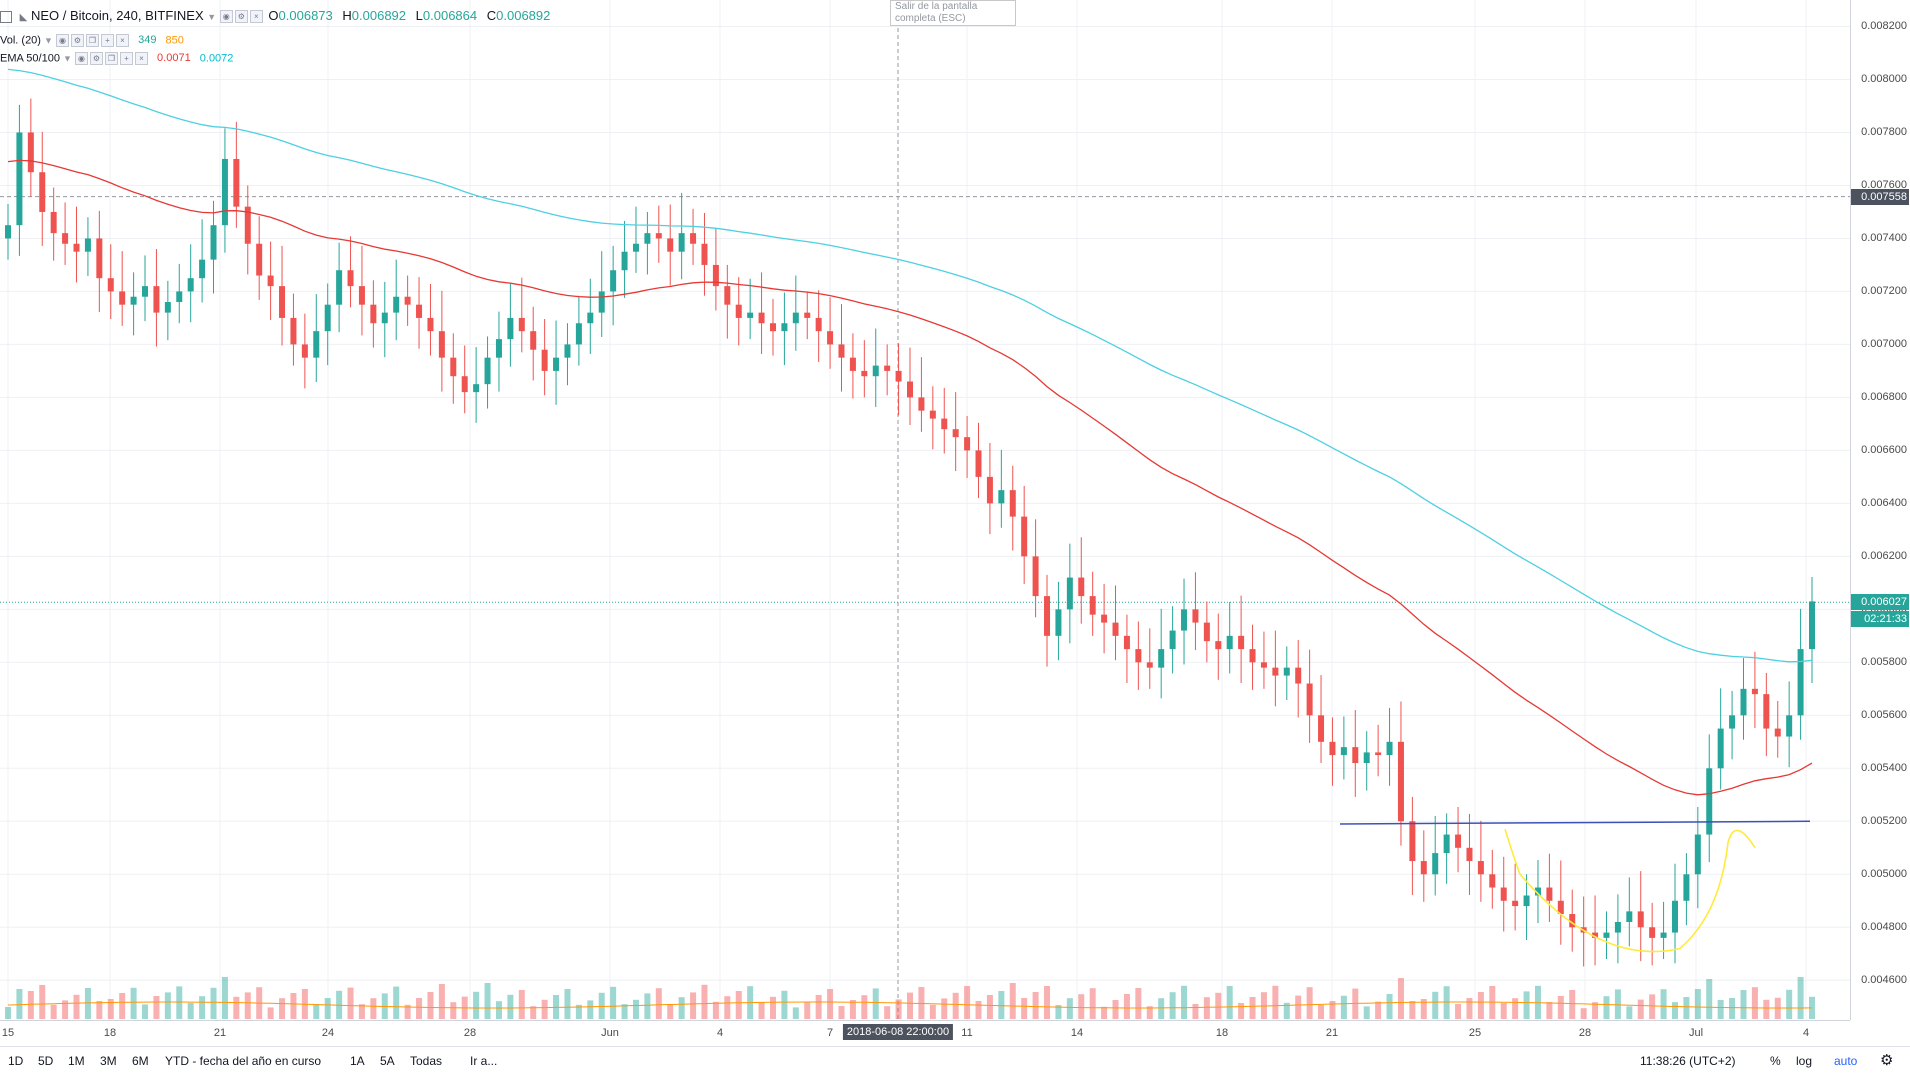 This screenshot has width=1910, height=1076. Describe the element at coordinates (357, 1061) in the screenshot. I see `range-button: 1A` at that location.